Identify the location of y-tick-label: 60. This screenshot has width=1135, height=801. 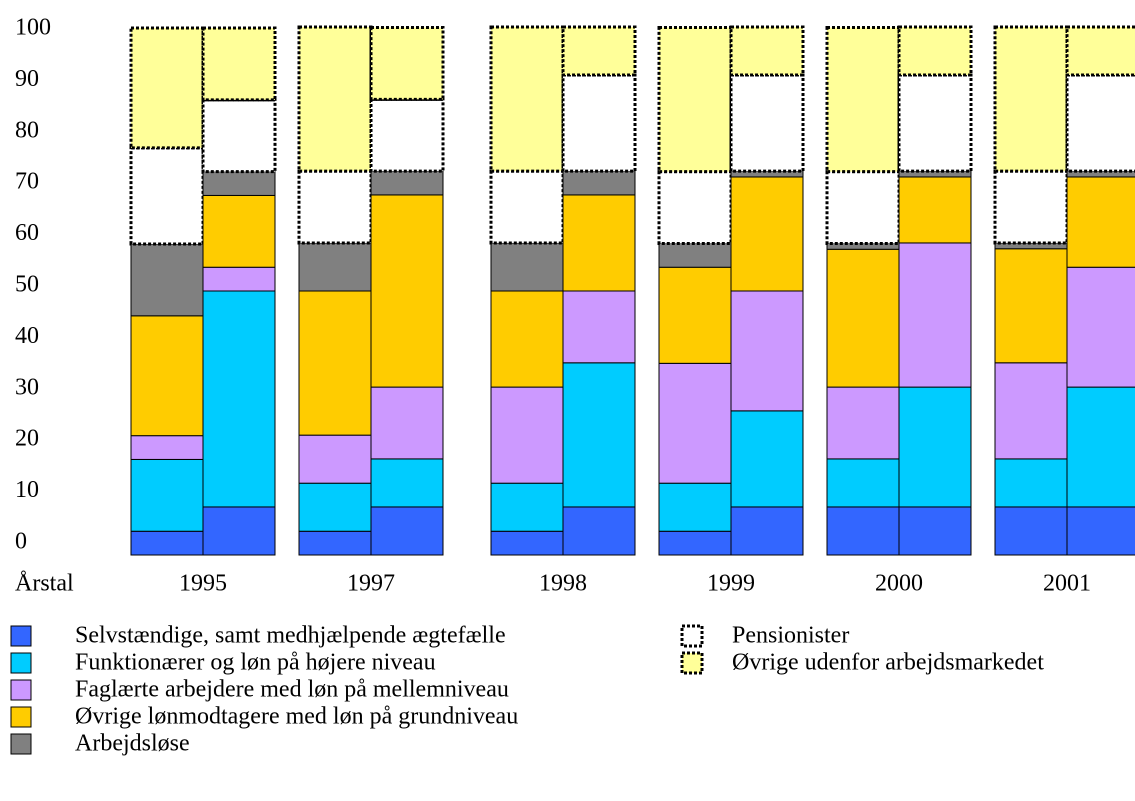
(27, 233).